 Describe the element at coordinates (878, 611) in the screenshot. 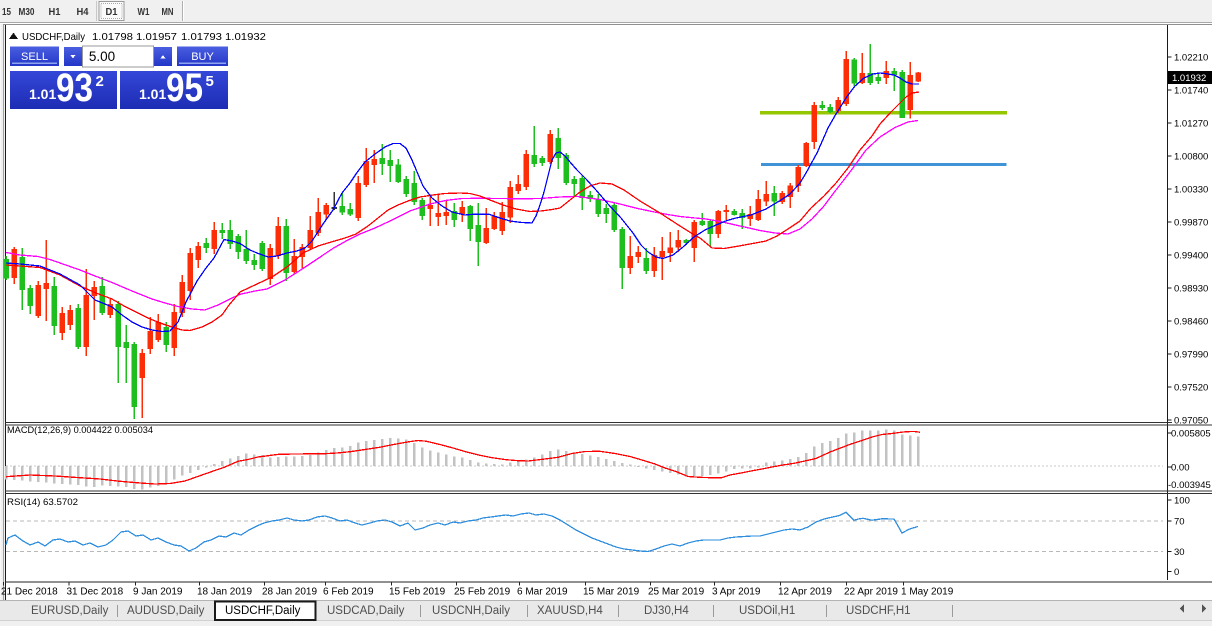

I see `svg-text: USDCHF,H1` at that location.